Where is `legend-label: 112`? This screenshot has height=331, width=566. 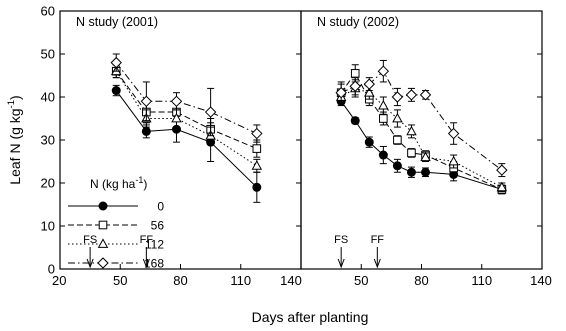 legend-label: 112 is located at coordinates (154, 245).